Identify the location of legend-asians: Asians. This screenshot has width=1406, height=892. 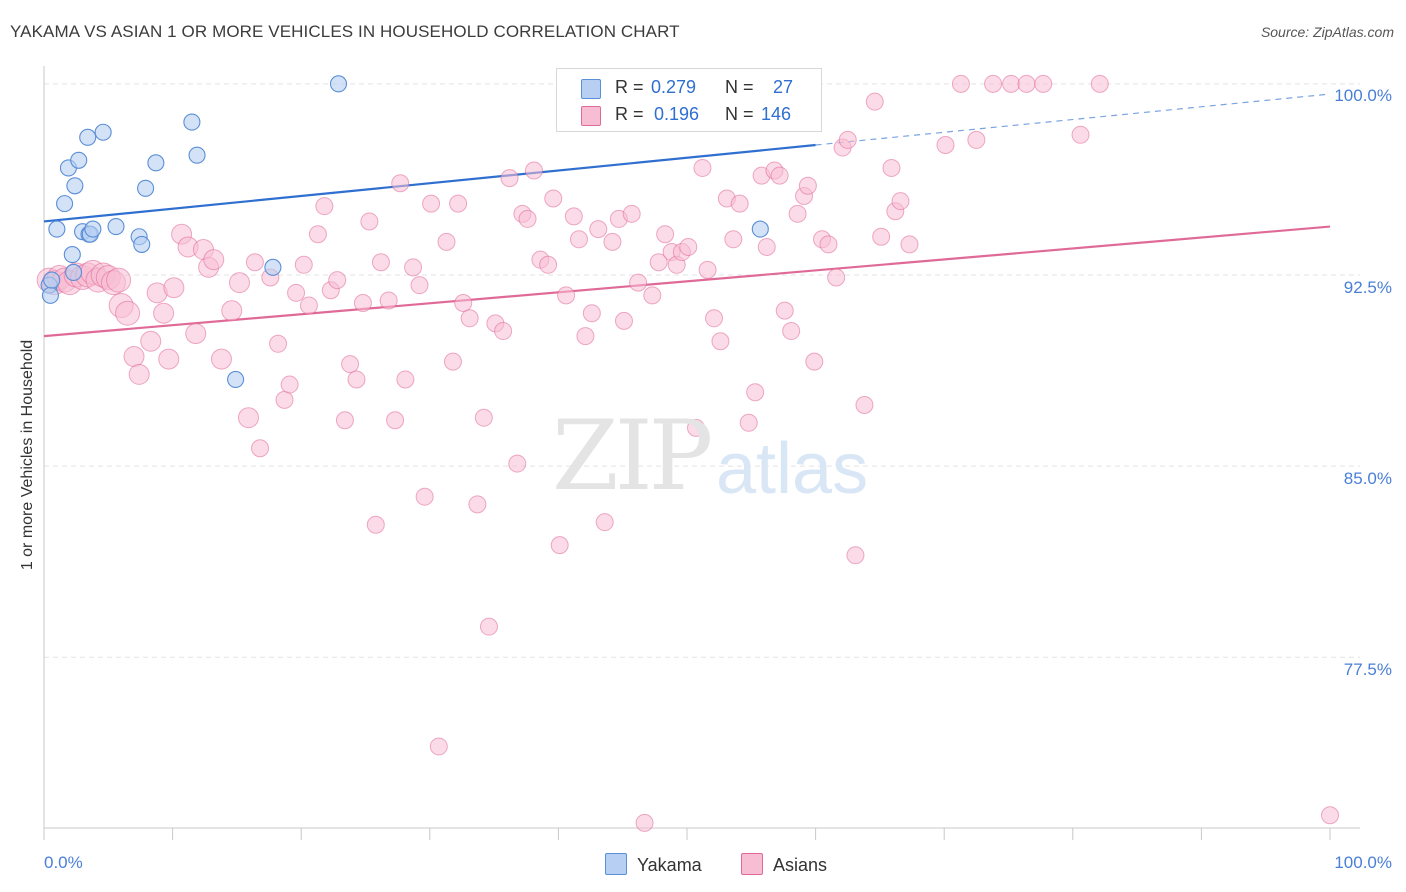
(784, 864).